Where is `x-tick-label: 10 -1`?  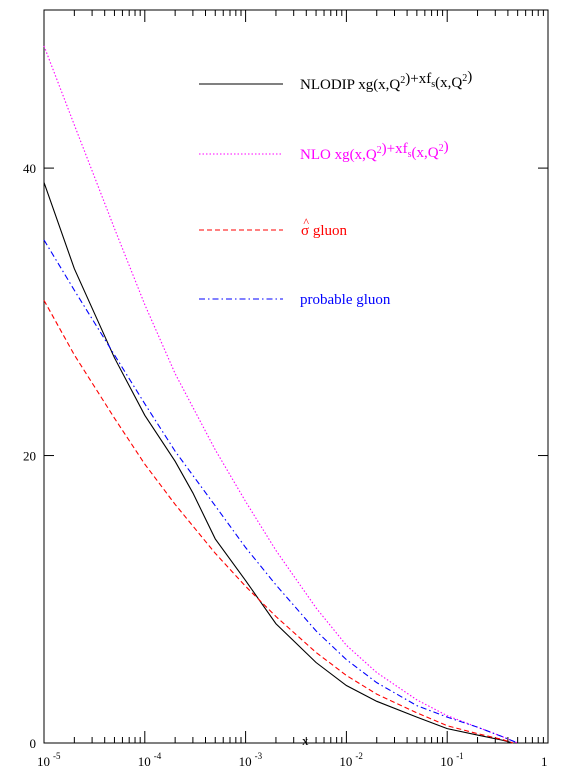
x-tick-label: 10 -1 is located at coordinates (452, 760).